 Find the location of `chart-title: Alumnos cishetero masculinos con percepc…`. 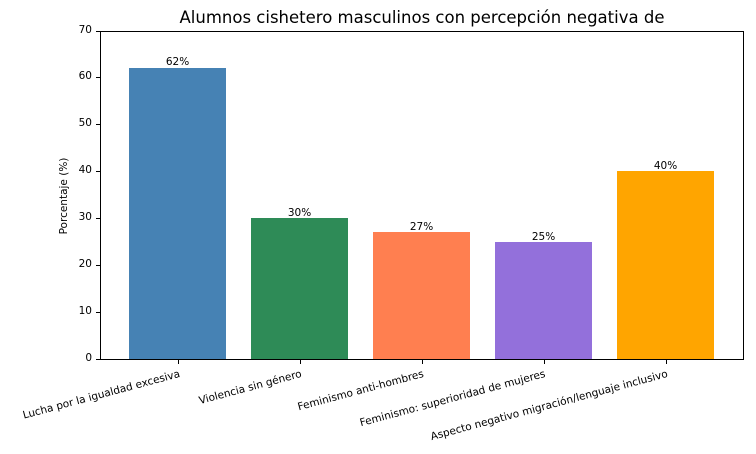

chart-title: Alumnos cishetero masculinos con percepc… is located at coordinates (422, 17).